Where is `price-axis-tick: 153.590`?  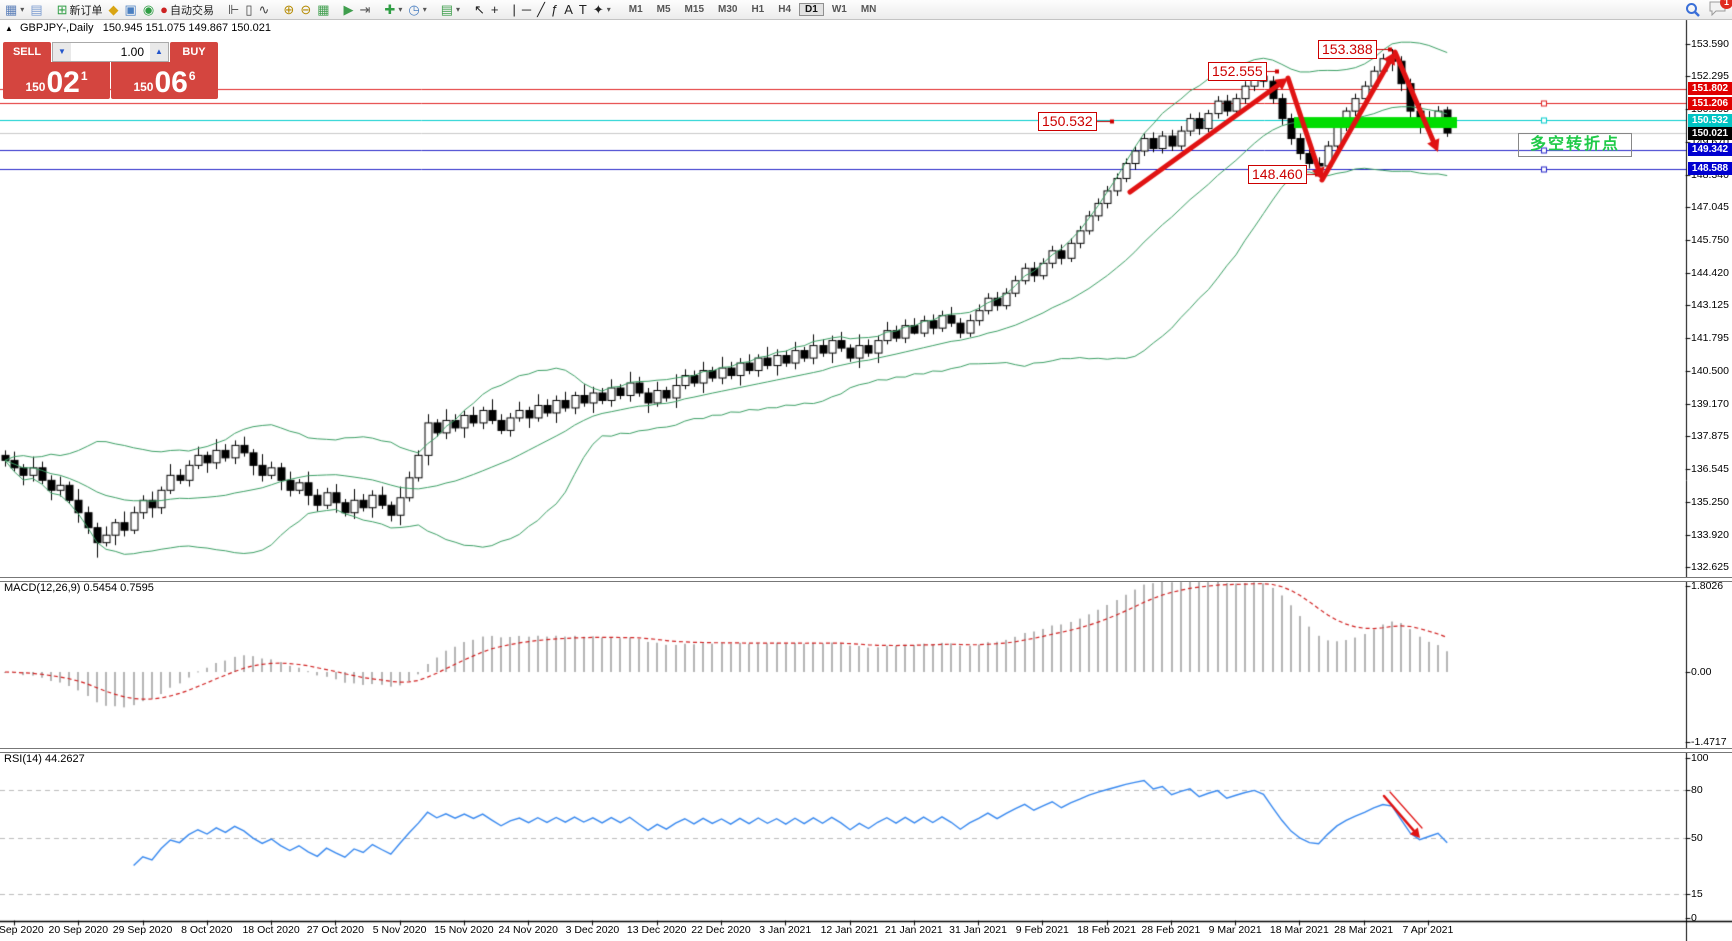
price-axis-tick: 153.590 is located at coordinates (1710, 44).